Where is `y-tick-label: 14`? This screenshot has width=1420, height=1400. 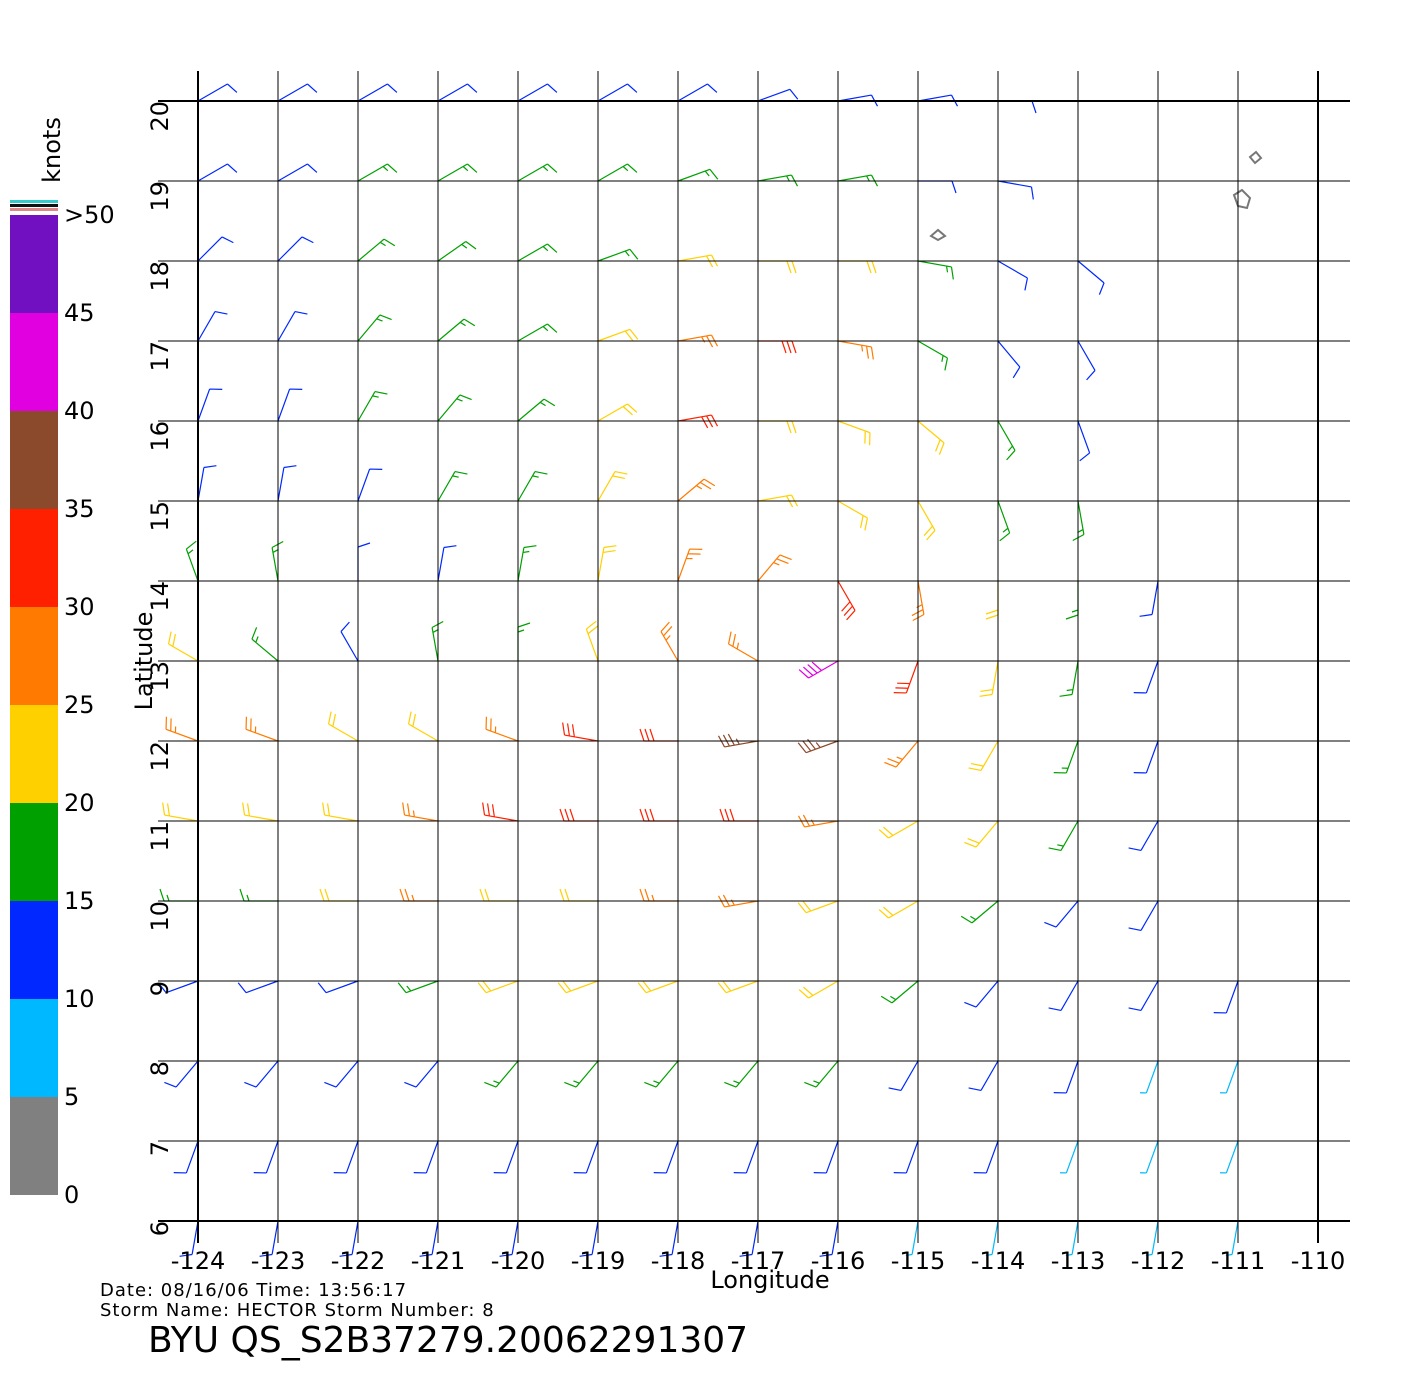
y-tick-label: 14 is located at coordinates (160, 596).